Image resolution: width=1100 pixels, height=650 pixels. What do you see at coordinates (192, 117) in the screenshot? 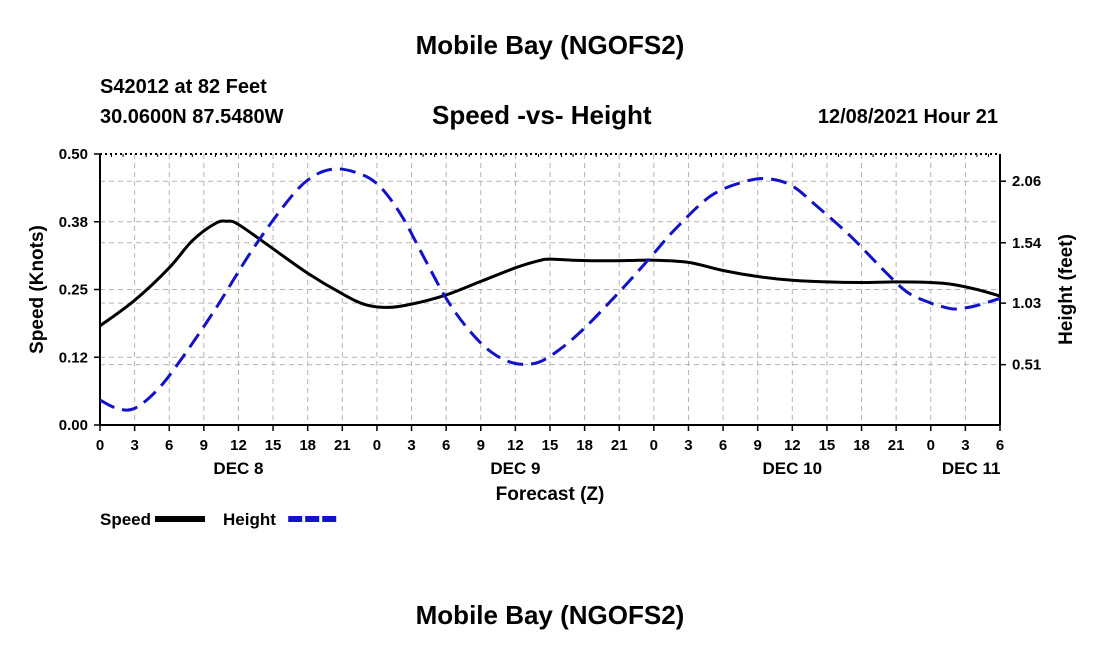
I see `station-coordinates: 30.0600N 87.5480W` at bounding box center [192, 117].